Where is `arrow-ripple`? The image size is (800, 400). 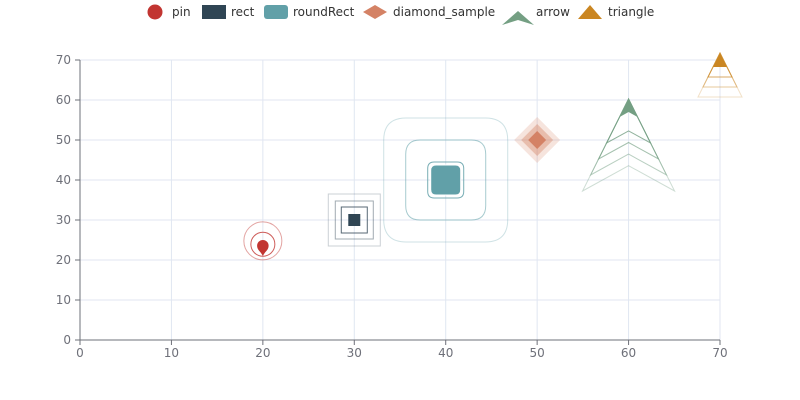 arrow-ripple is located at coordinates (628, 121).